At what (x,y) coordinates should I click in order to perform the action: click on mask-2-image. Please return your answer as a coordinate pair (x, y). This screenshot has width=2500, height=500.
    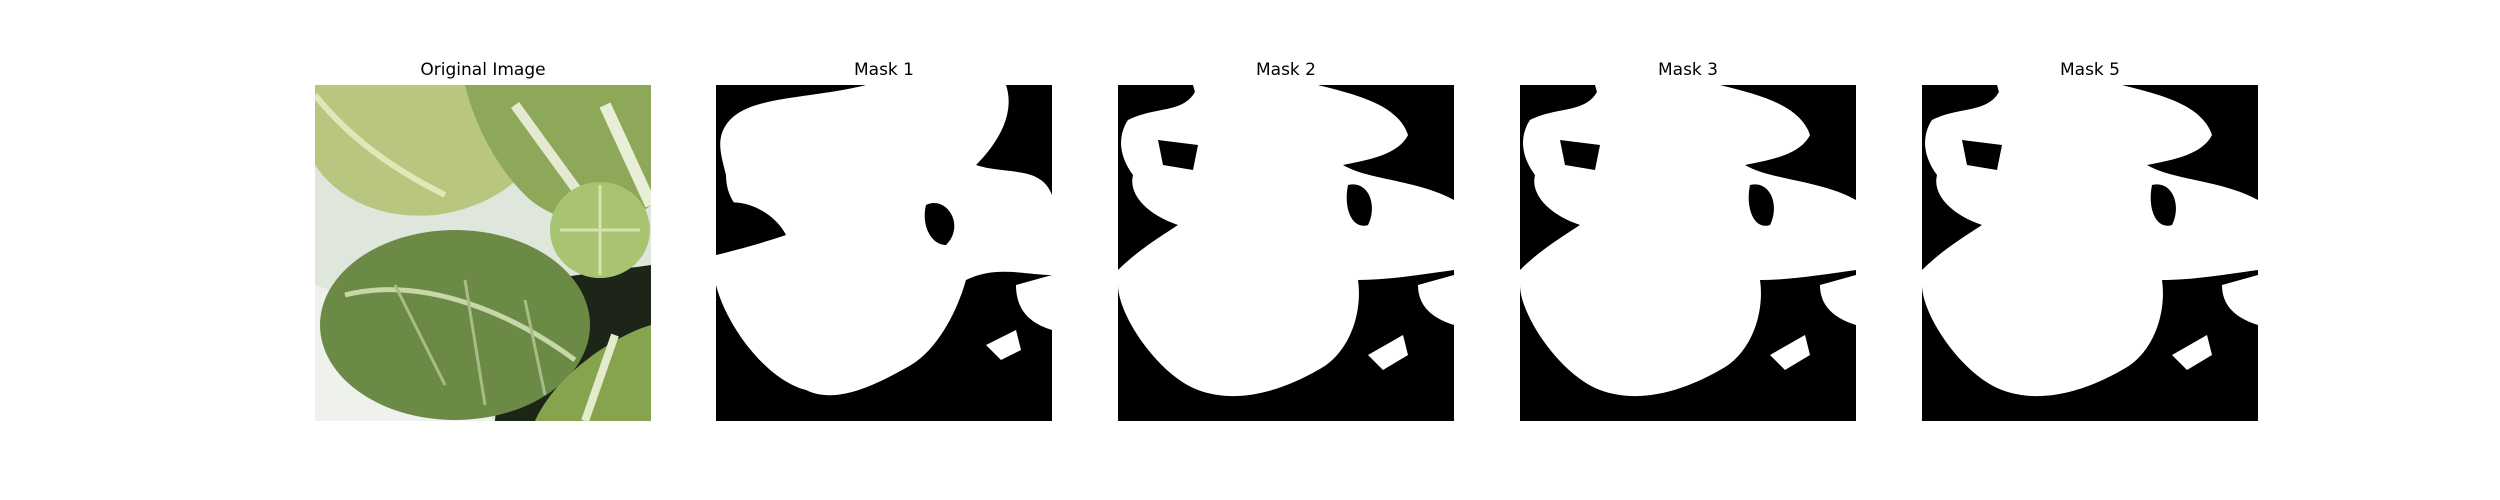
    Looking at the image, I should click on (1286, 253).